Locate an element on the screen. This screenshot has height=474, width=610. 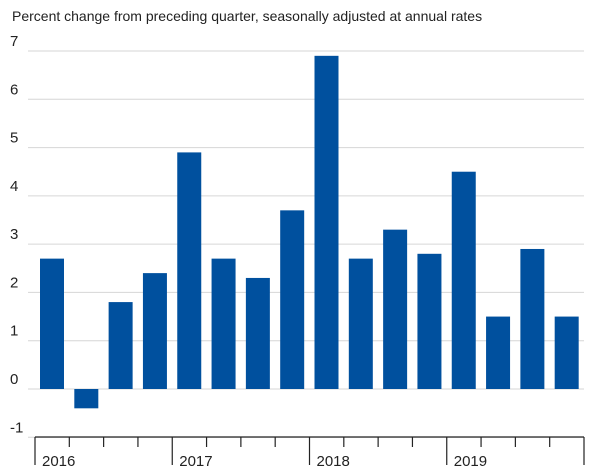
x-tick-label: 2016 is located at coordinates (58, 461).